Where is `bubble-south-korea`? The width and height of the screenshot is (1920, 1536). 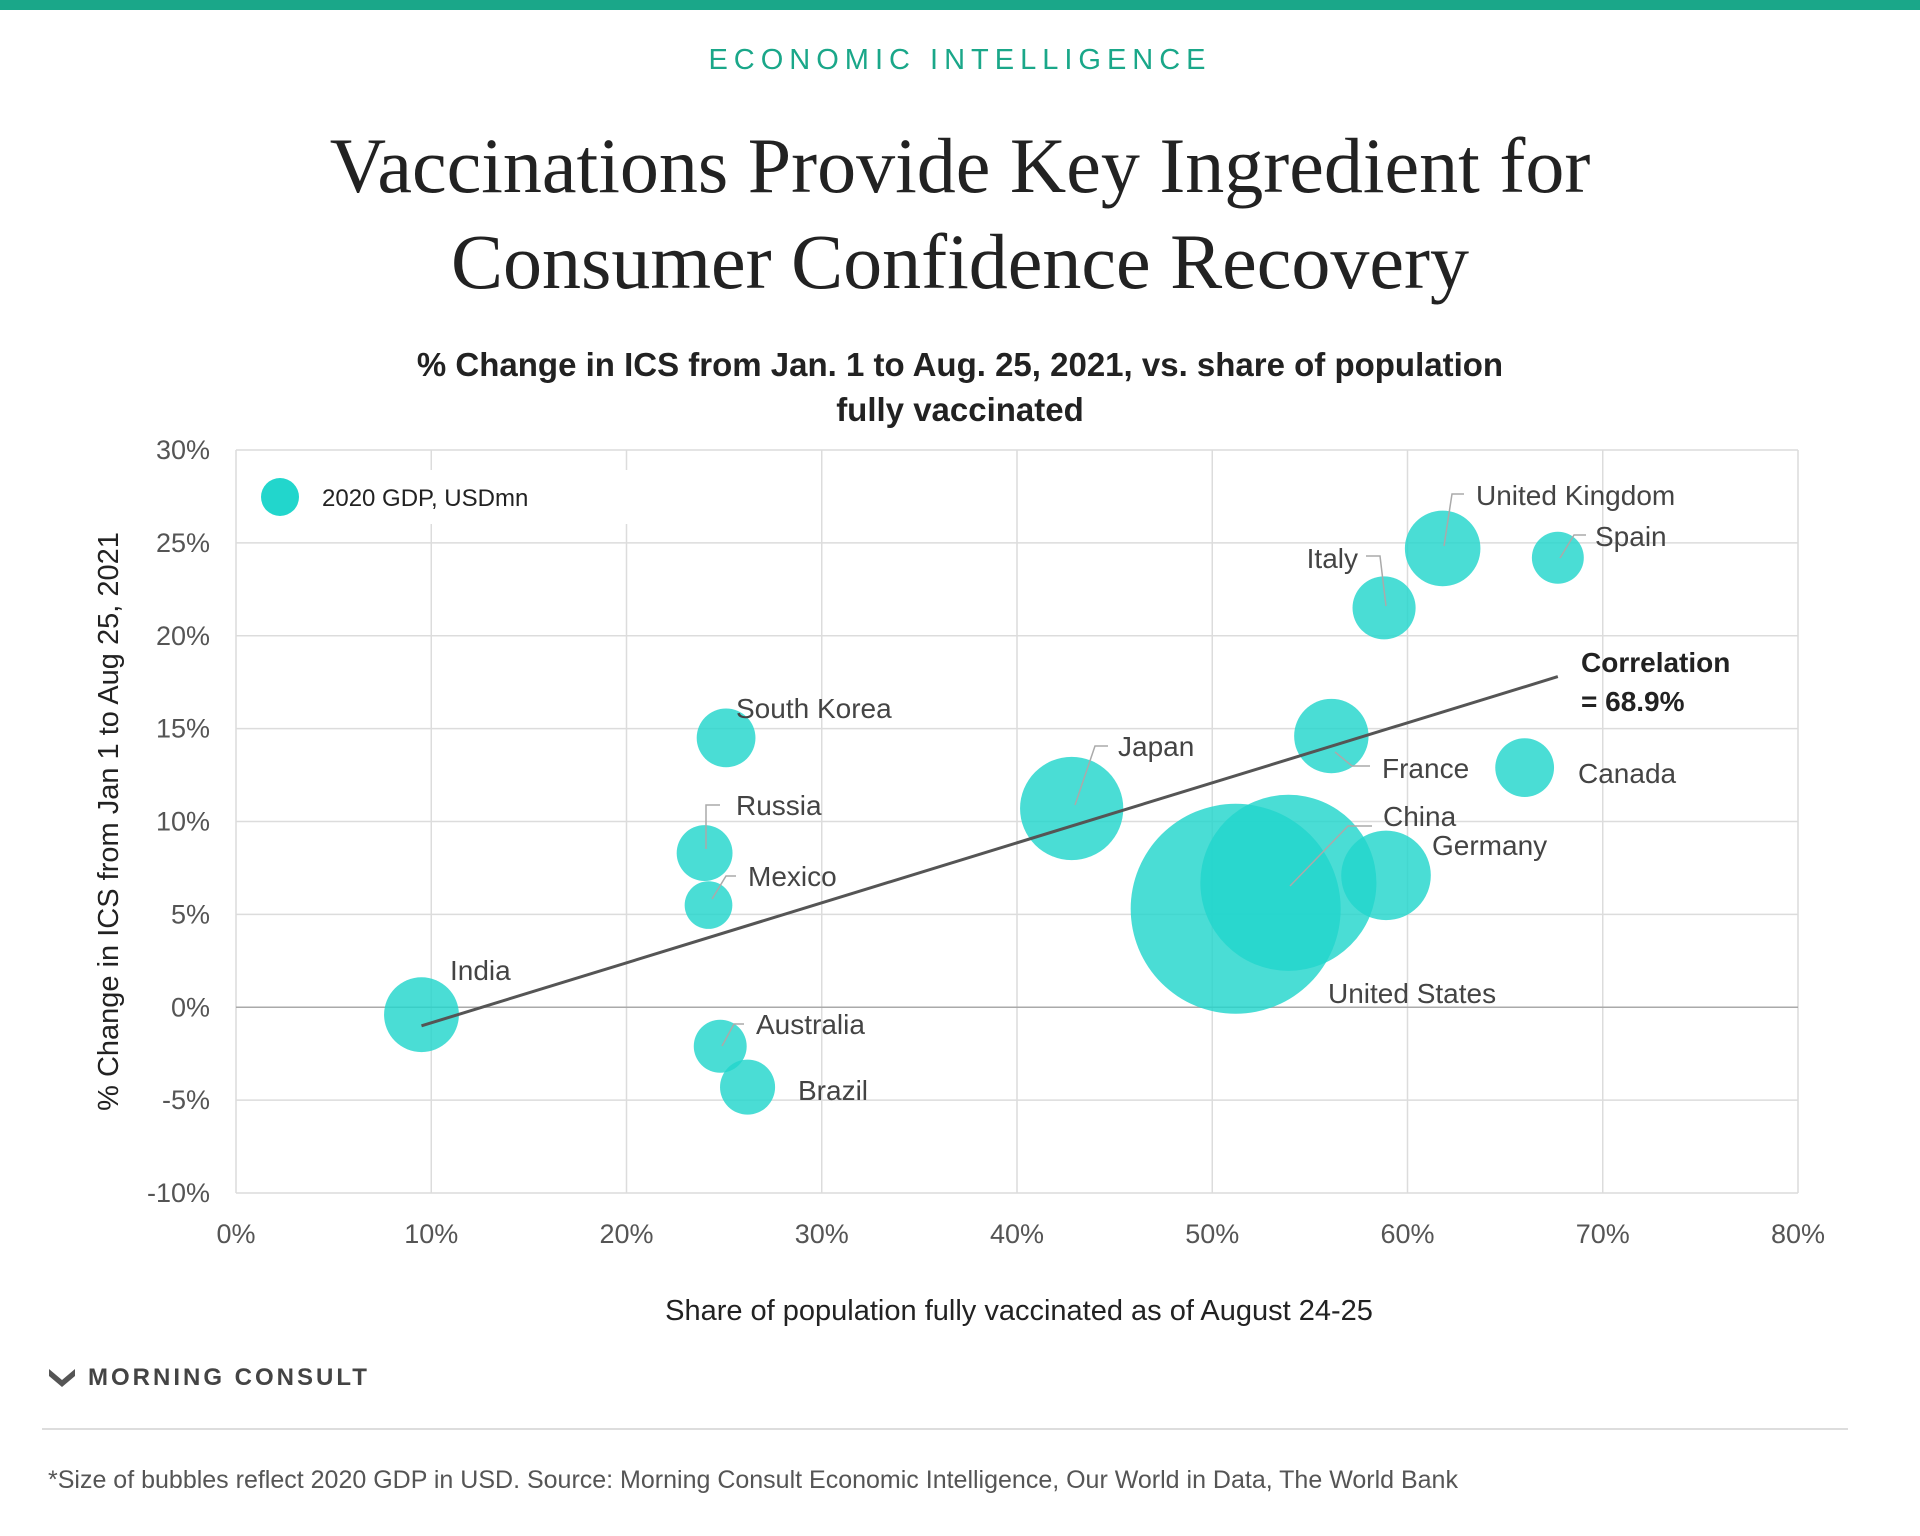
bubble-south-korea is located at coordinates (726, 738).